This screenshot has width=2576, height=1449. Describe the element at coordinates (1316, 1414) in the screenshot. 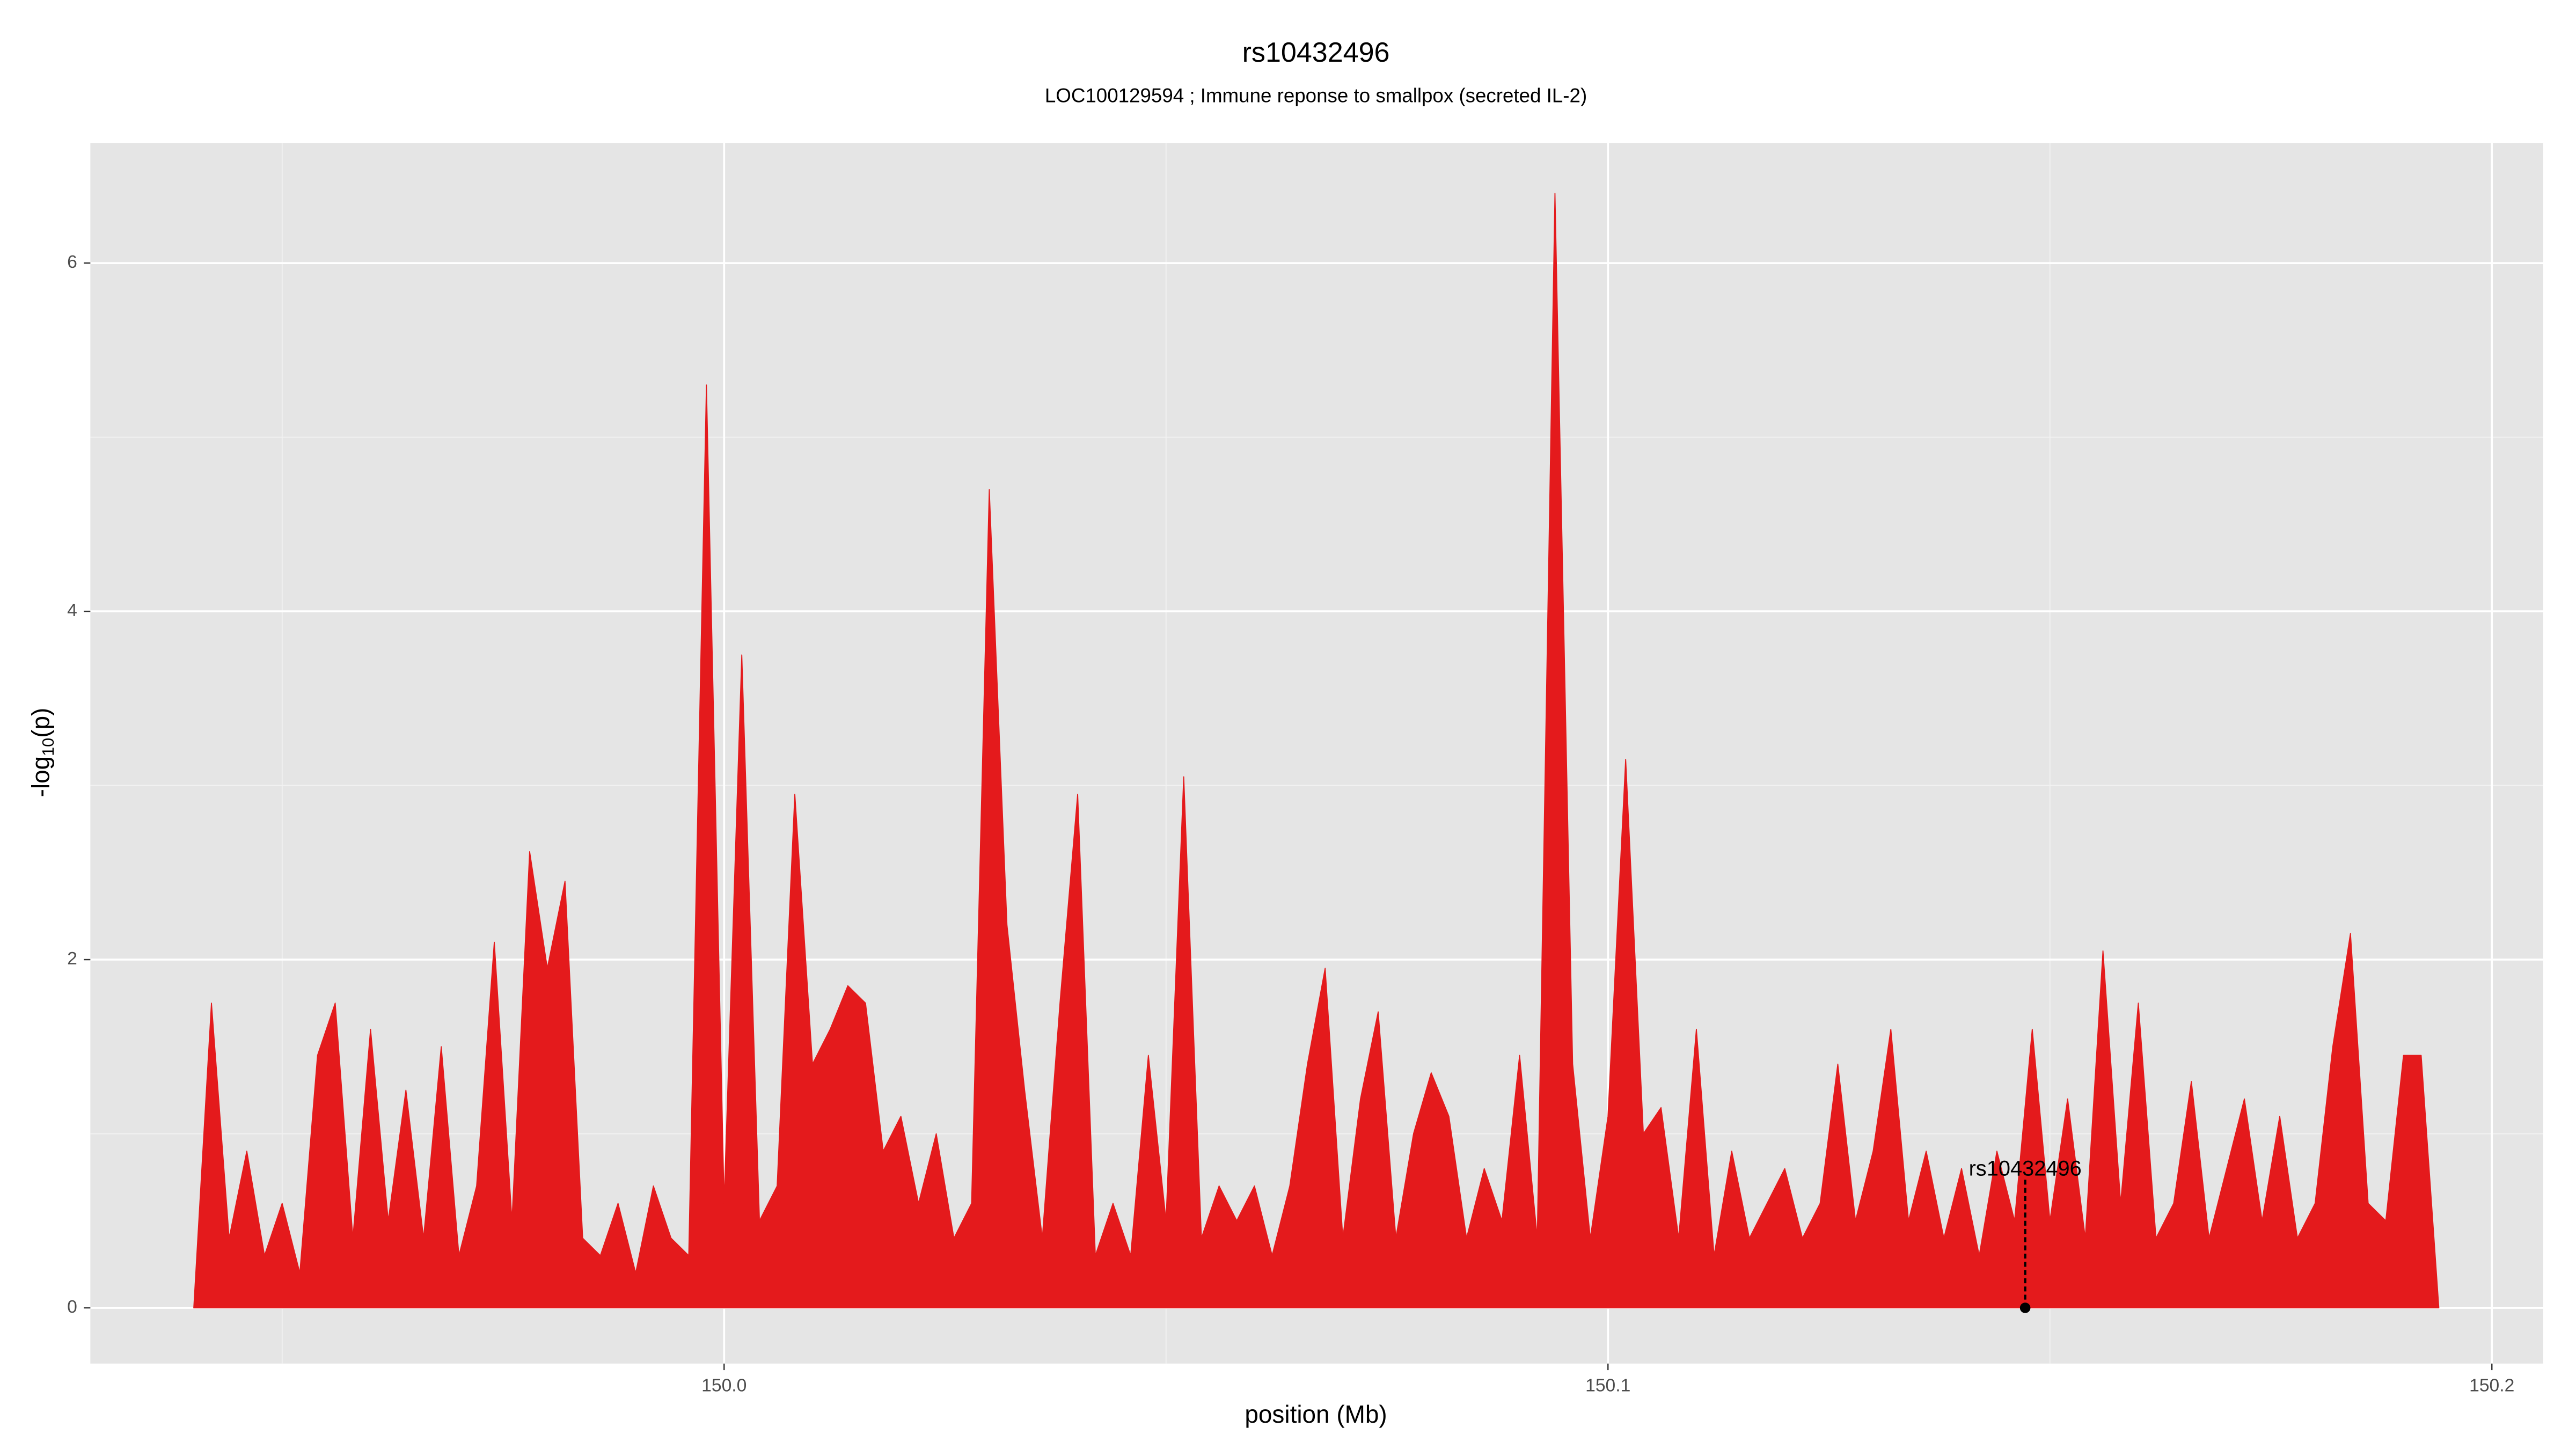

I see `x-axis-label: position (Mb)` at that location.